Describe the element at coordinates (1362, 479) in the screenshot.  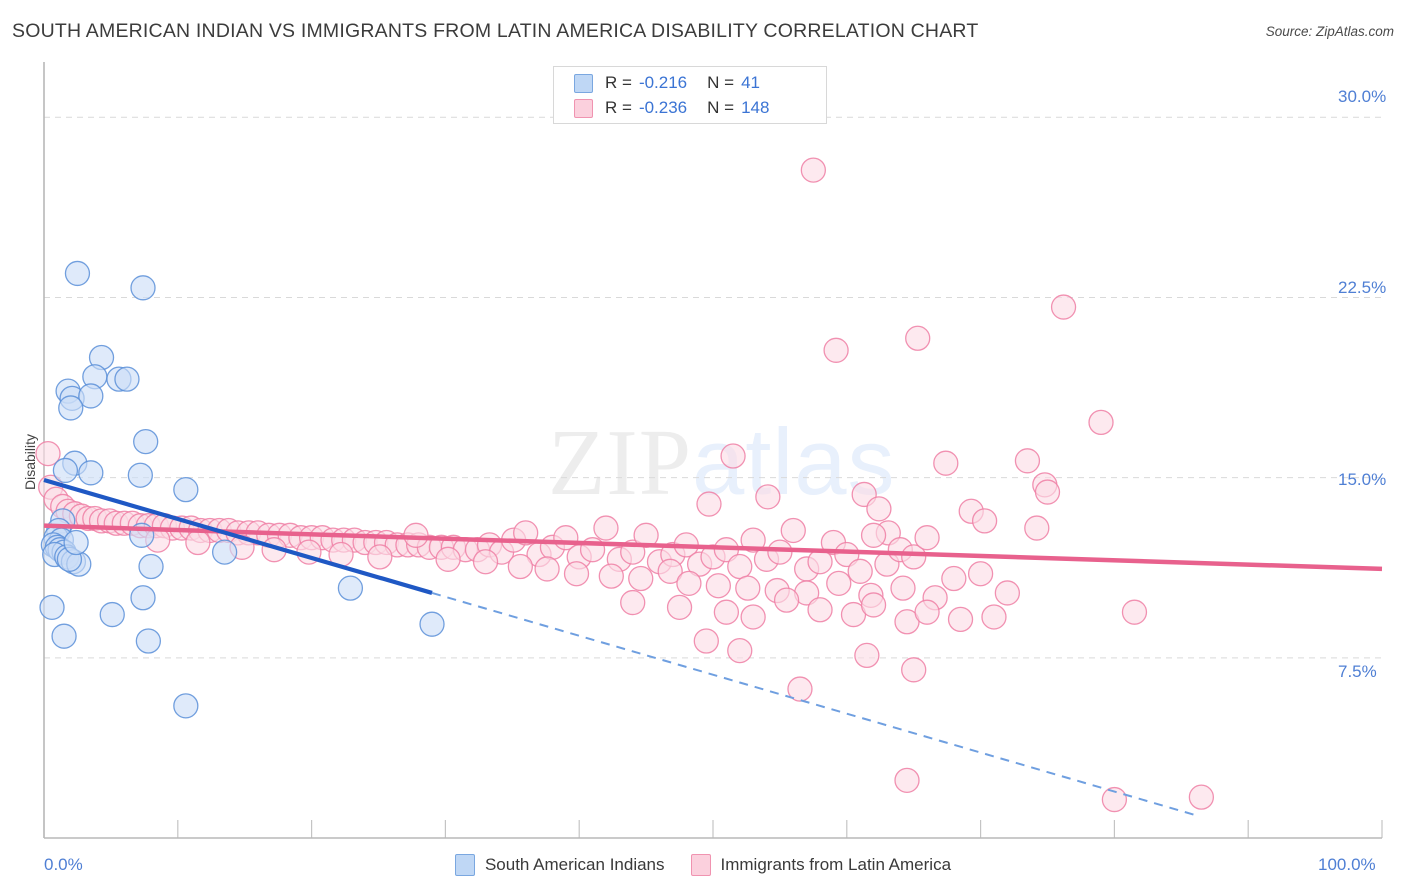
I see `y-tick-label-2: 15.0%` at that location.